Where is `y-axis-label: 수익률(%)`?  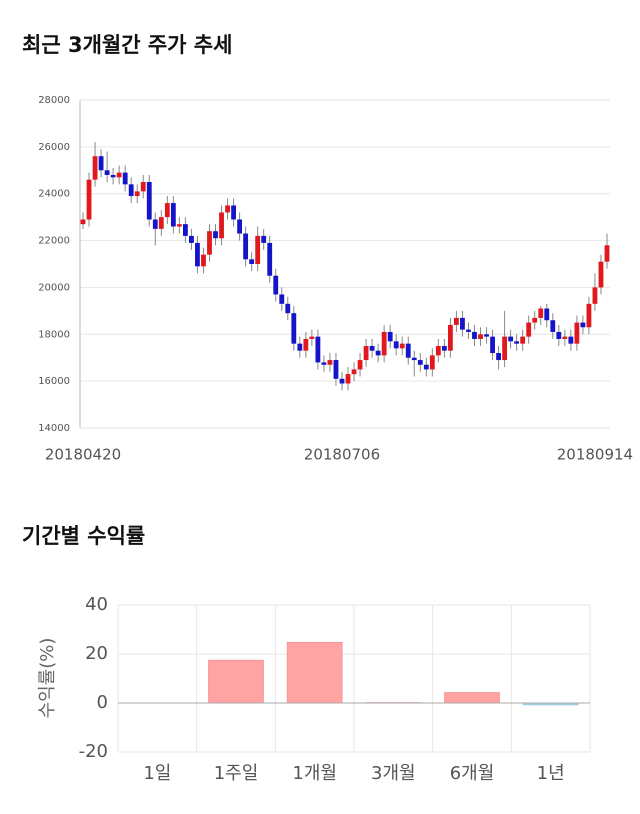 y-axis-label: 수익률(%) is located at coordinates (47, 678).